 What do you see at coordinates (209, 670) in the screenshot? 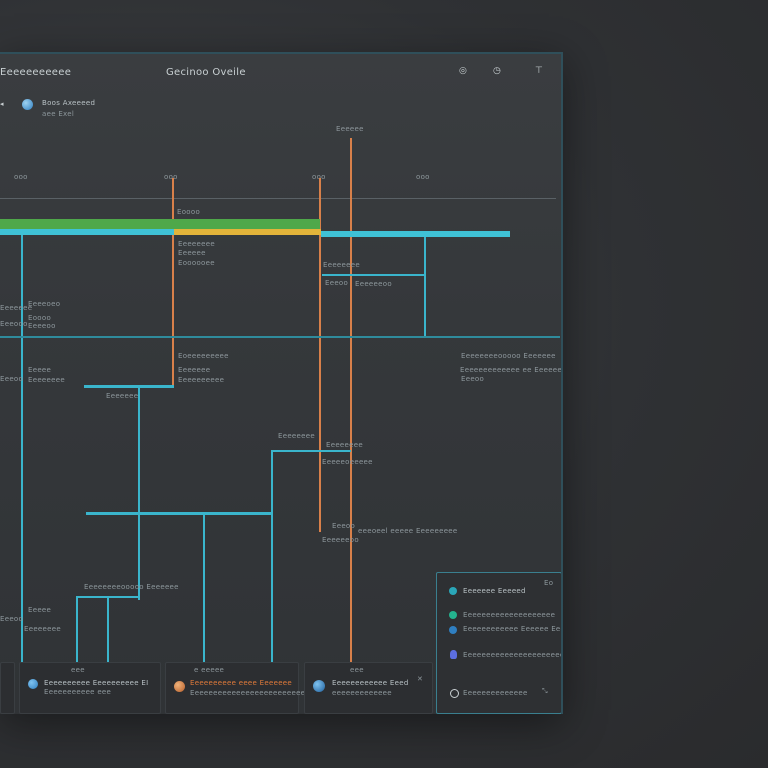
I see `card-tag: e eeeee` at bounding box center [209, 670].